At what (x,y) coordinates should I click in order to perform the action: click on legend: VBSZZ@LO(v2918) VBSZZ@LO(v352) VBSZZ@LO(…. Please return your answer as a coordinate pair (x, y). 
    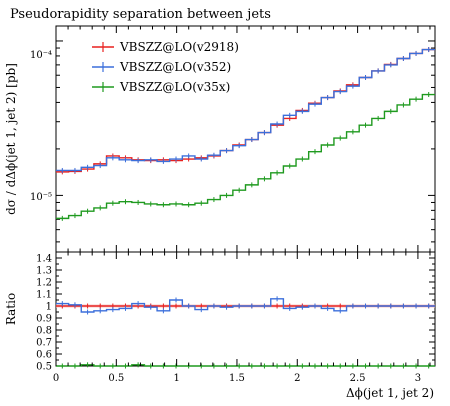
    Looking at the image, I should click on (165, 67).